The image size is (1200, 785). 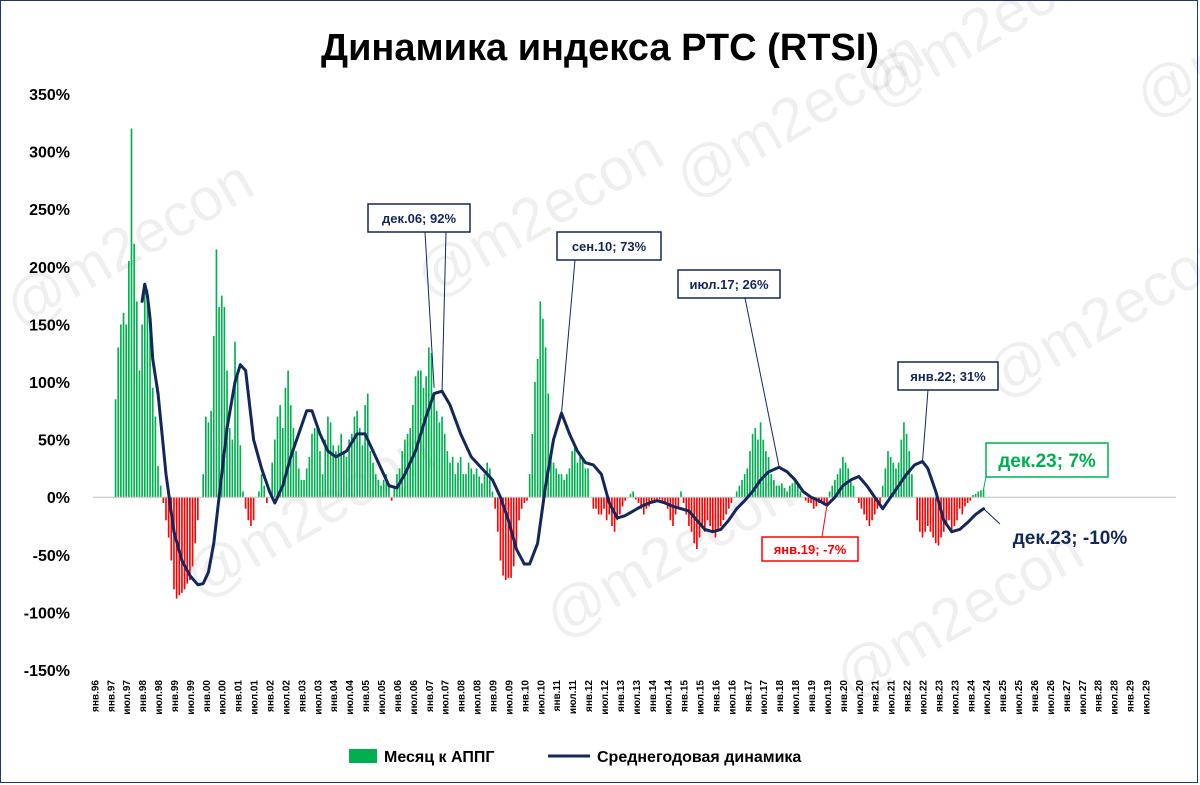 I want to click on legend: Месяц к АППГ Среднегодовая динамика, so click(x=575, y=757).